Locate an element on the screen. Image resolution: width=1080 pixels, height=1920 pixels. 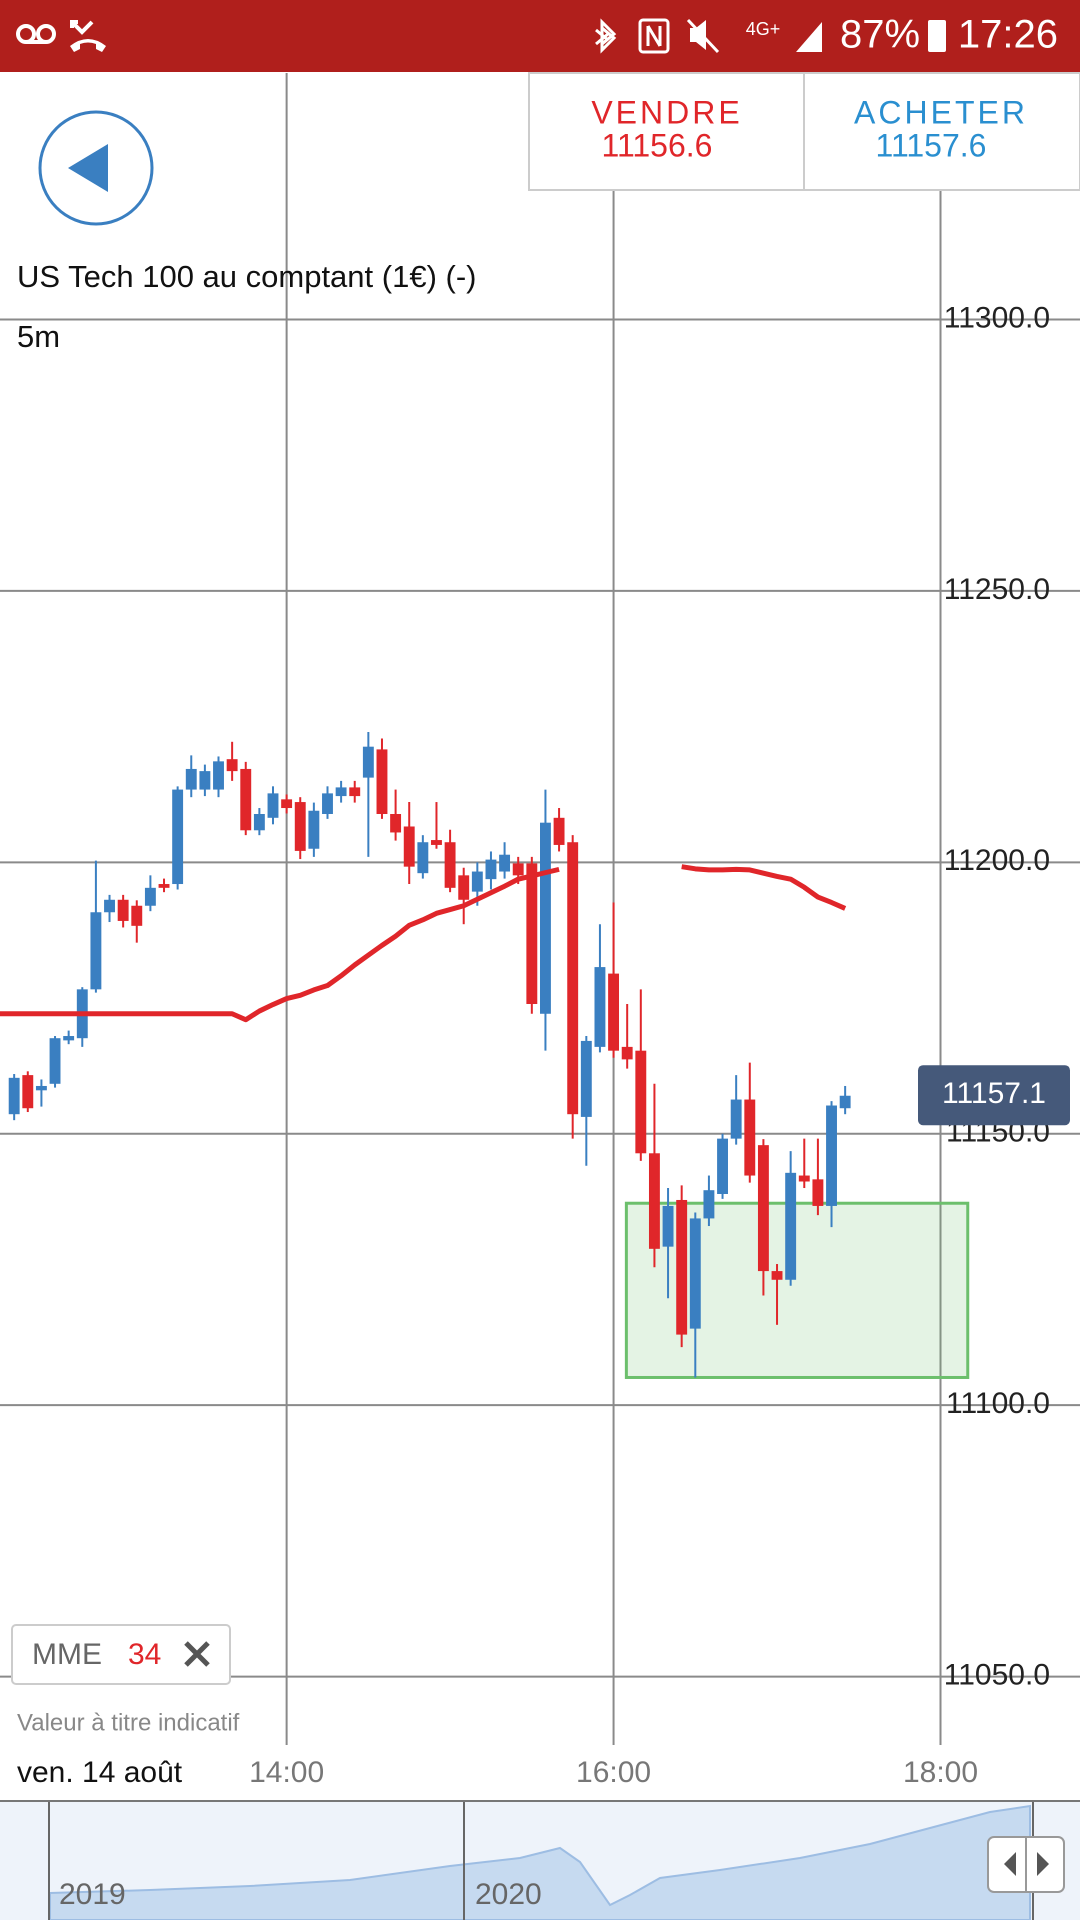
date-background is located at coordinates (107, 1773).